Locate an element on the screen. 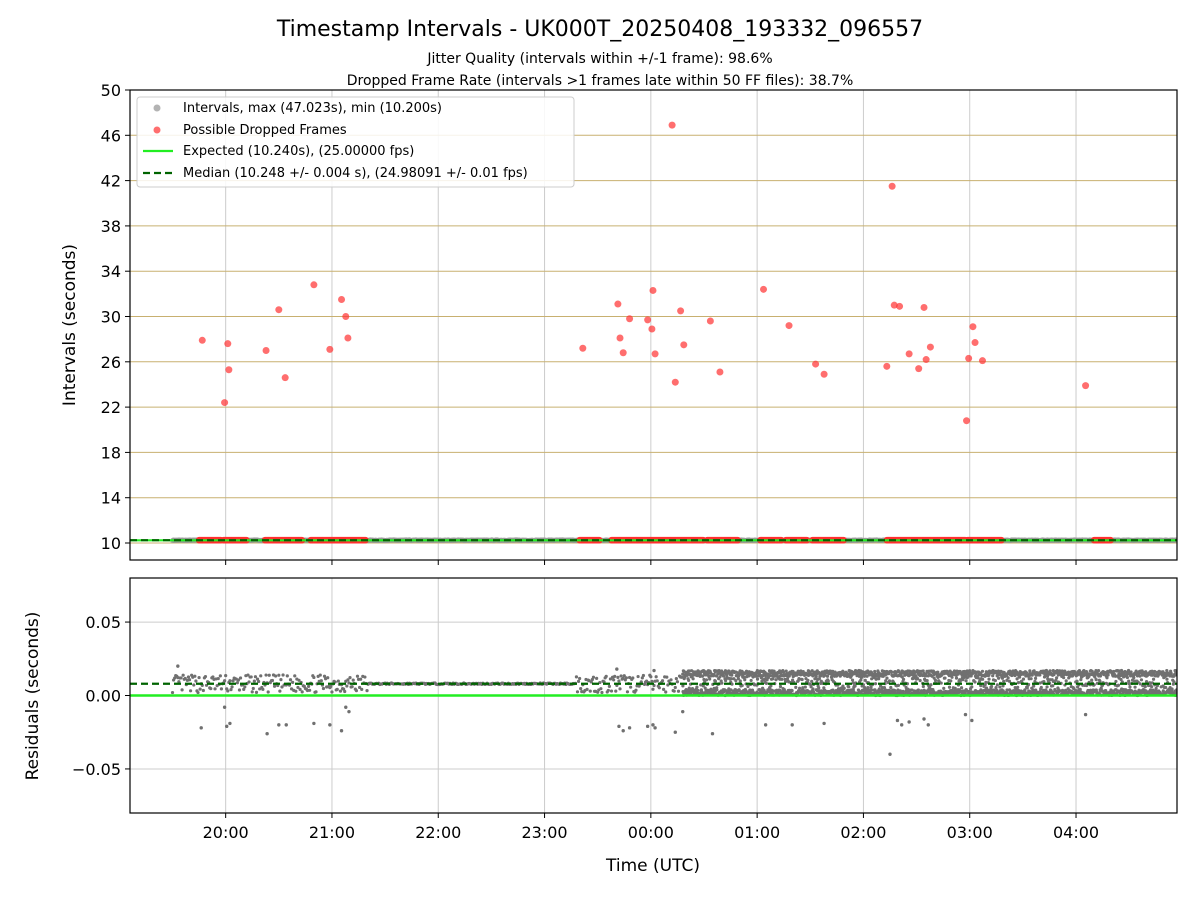  x-tick-label: 21:00 is located at coordinates (332, 832).